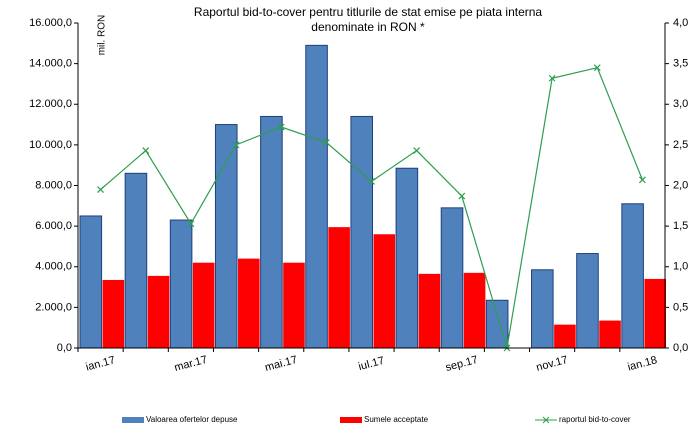 Image resolution: width=695 pixels, height=432 pixels. What do you see at coordinates (680, 64) in the screenshot?
I see `y2-tick-label: 3,5` at bounding box center [680, 64].